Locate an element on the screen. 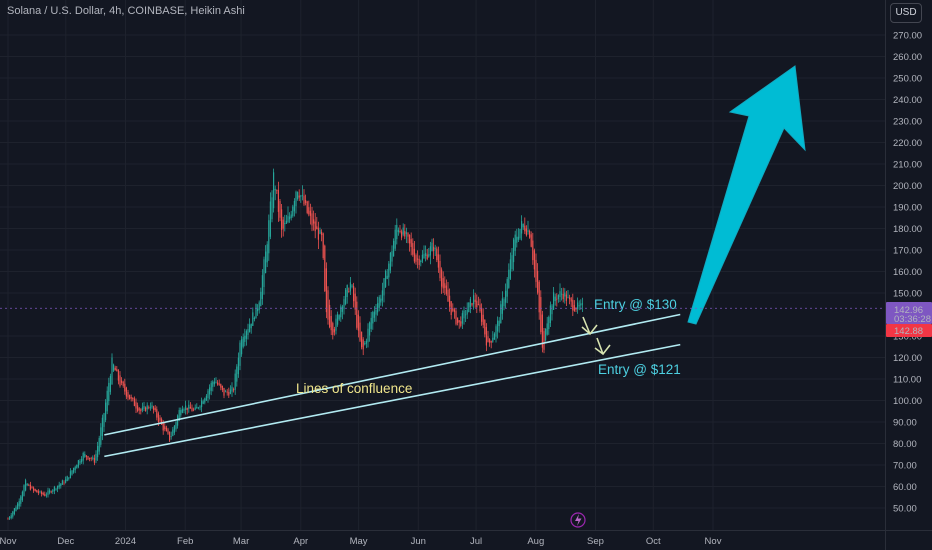 The image size is (932, 550). x-tick-label: Jul is located at coordinates (476, 541).